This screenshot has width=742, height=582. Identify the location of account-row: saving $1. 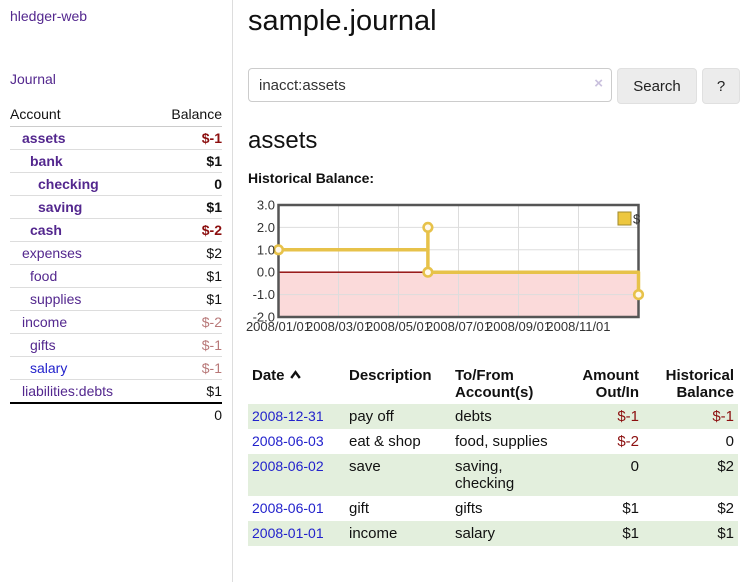
(116, 207).